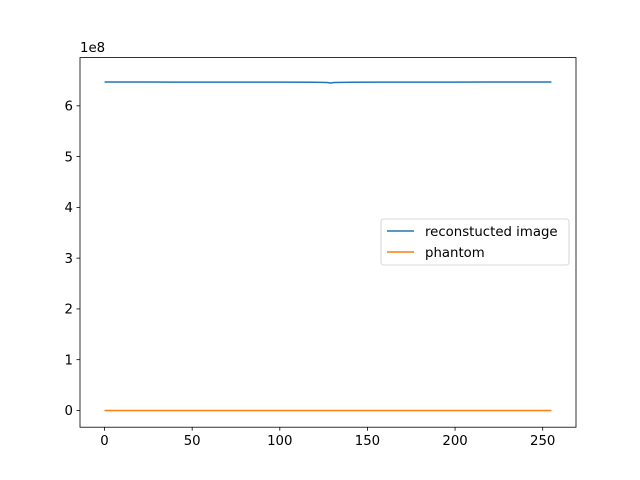 The width and height of the screenshot is (640, 480). What do you see at coordinates (69, 360) in the screenshot?
I see `y-tick-label: 1` at bounding box center [69, 360].